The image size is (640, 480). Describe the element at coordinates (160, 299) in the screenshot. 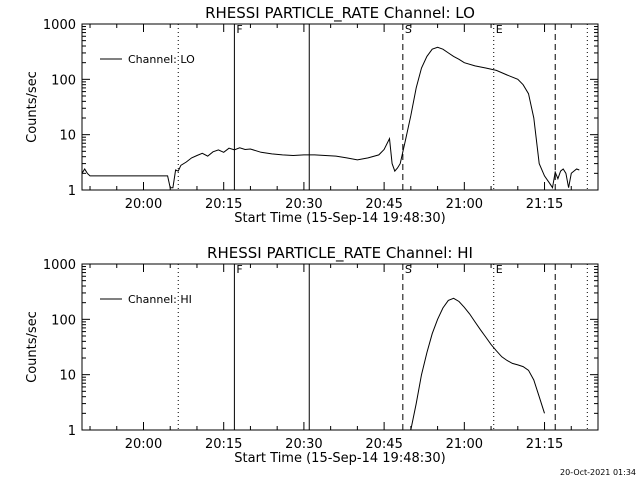

I see `legend-label: Channel: HI` at that location.